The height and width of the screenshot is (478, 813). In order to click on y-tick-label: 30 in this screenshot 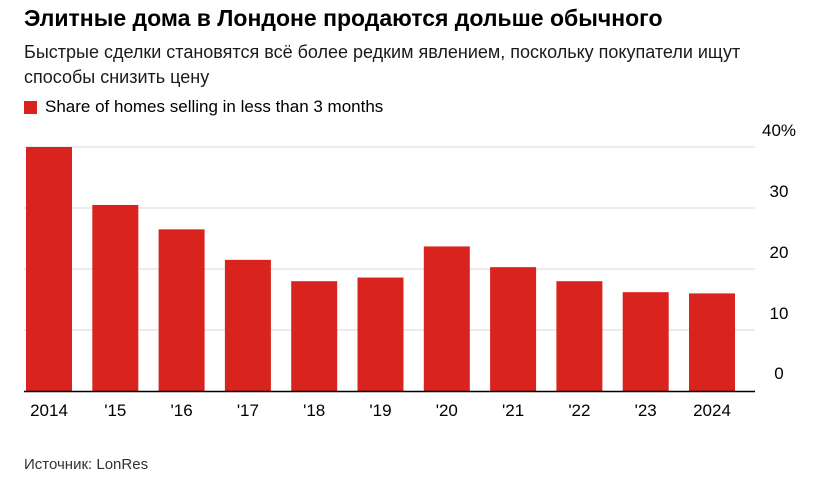, I will do `click(779, 191)`.